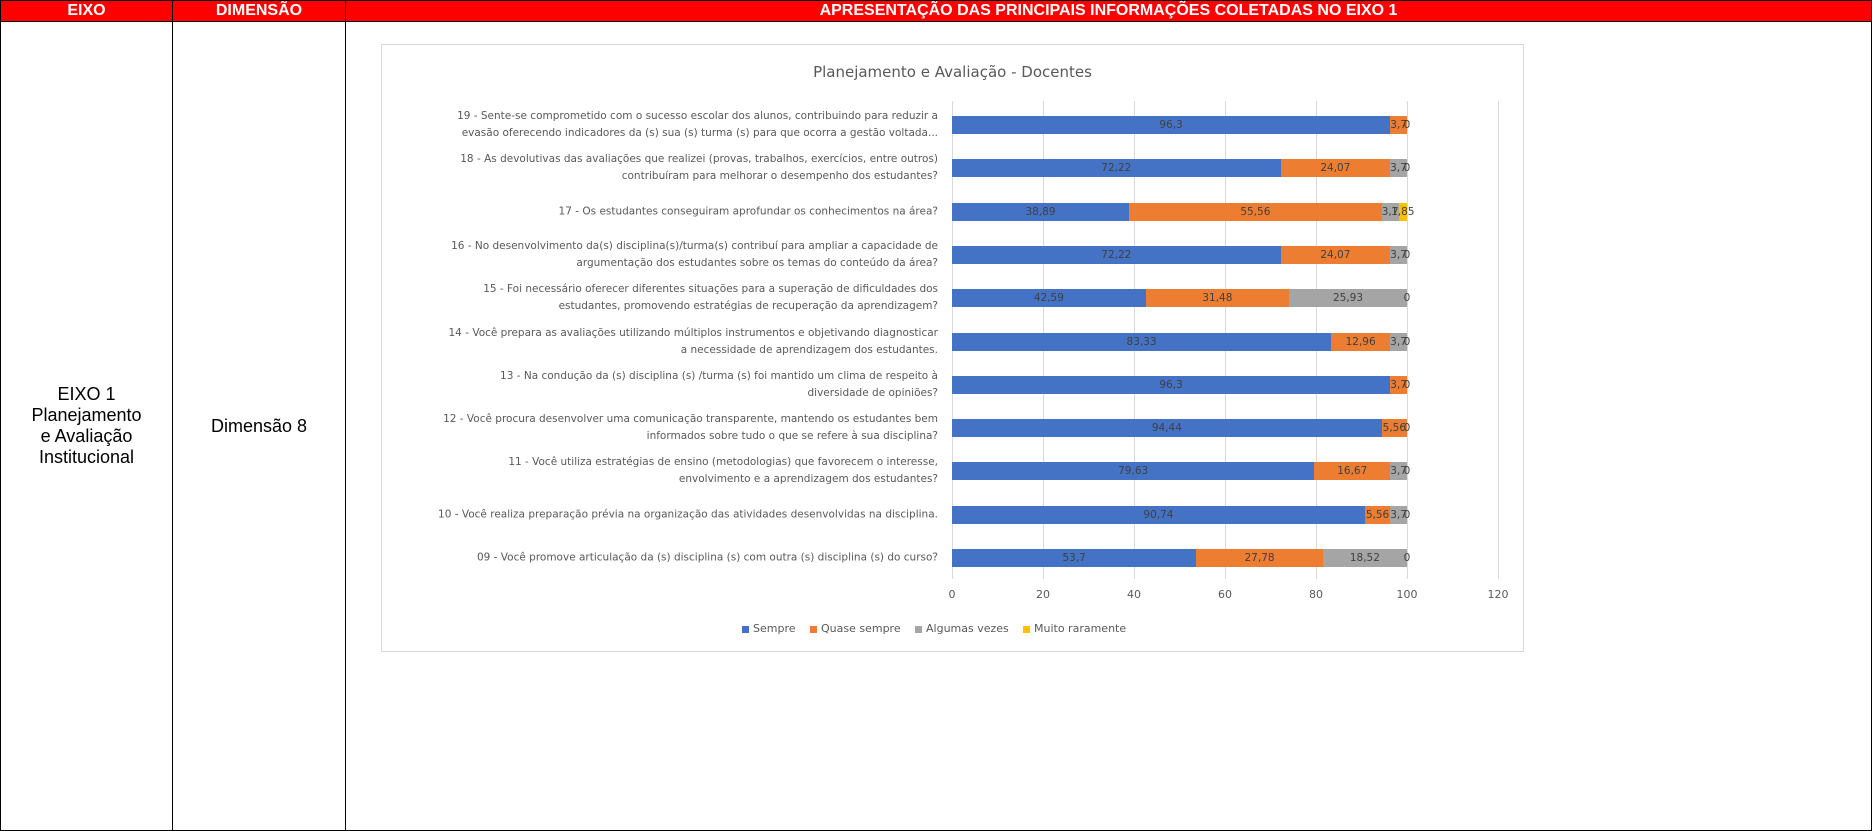 The width and height of the screenshot is (1872, 831). I want to click on data-label: 42,59, so click(1048, 298).